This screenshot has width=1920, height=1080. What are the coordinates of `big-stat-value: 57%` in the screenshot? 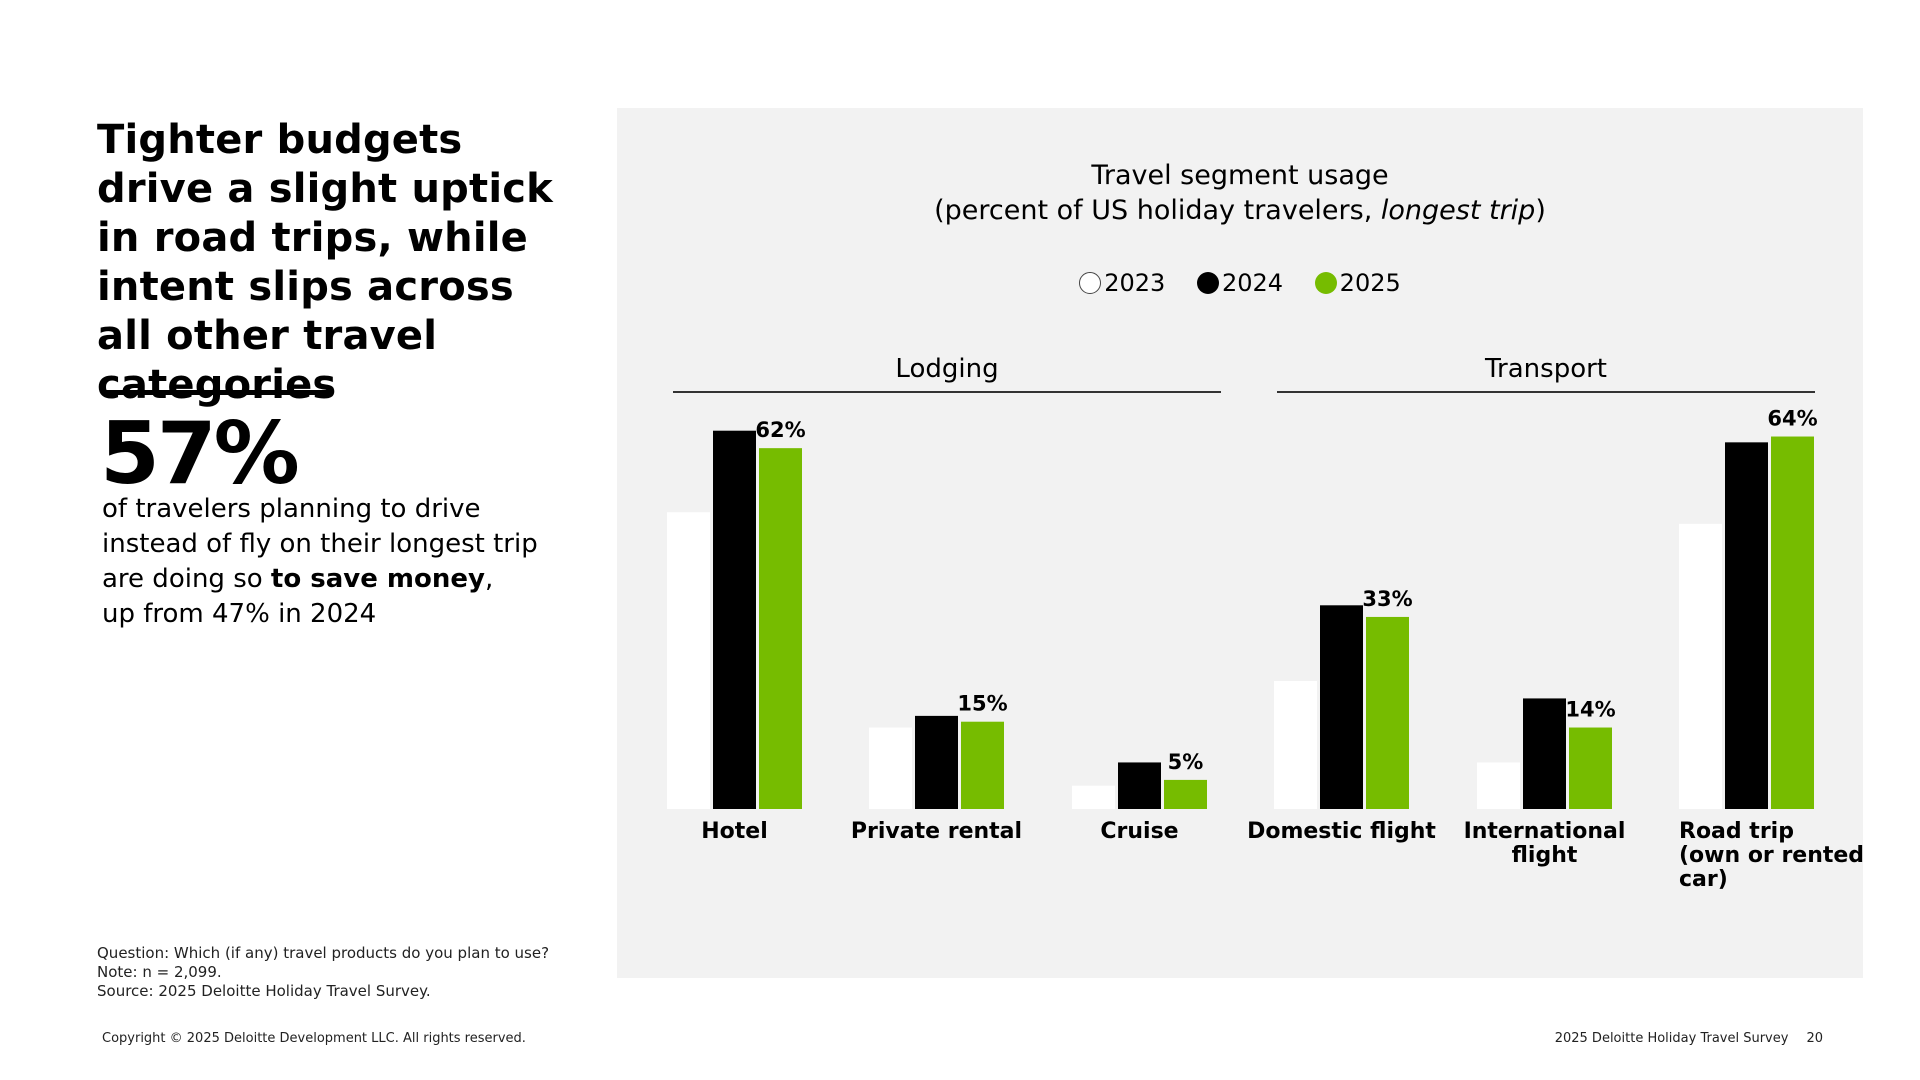 It's located at (200, 454).